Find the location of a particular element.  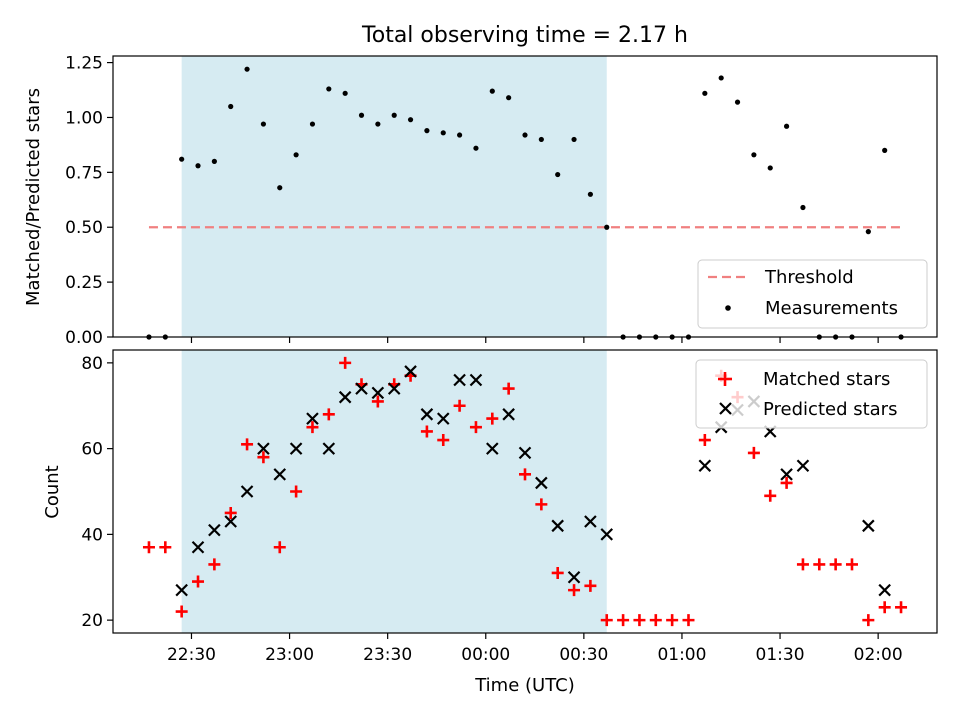

bottom-y-tick-label: 20 is located at coordinates (92, 621).